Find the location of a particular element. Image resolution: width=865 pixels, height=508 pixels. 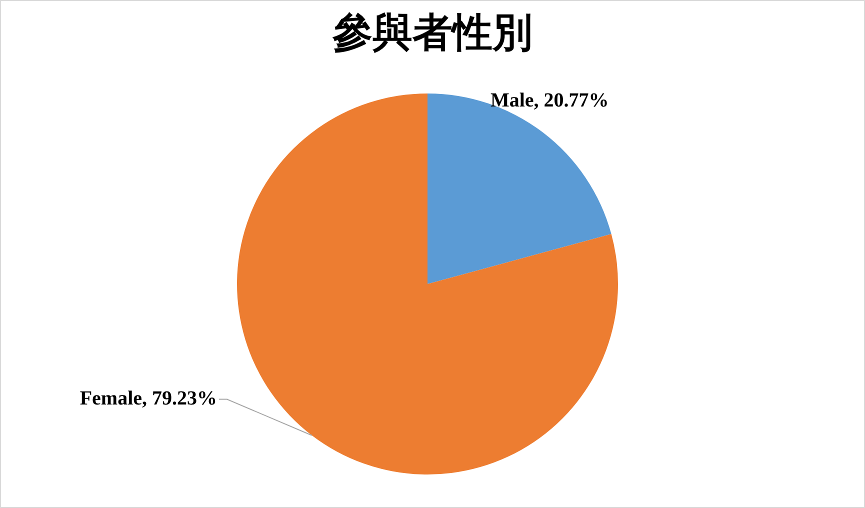

slice-label: Female, 79.23% is located at coordinates (148, 398).